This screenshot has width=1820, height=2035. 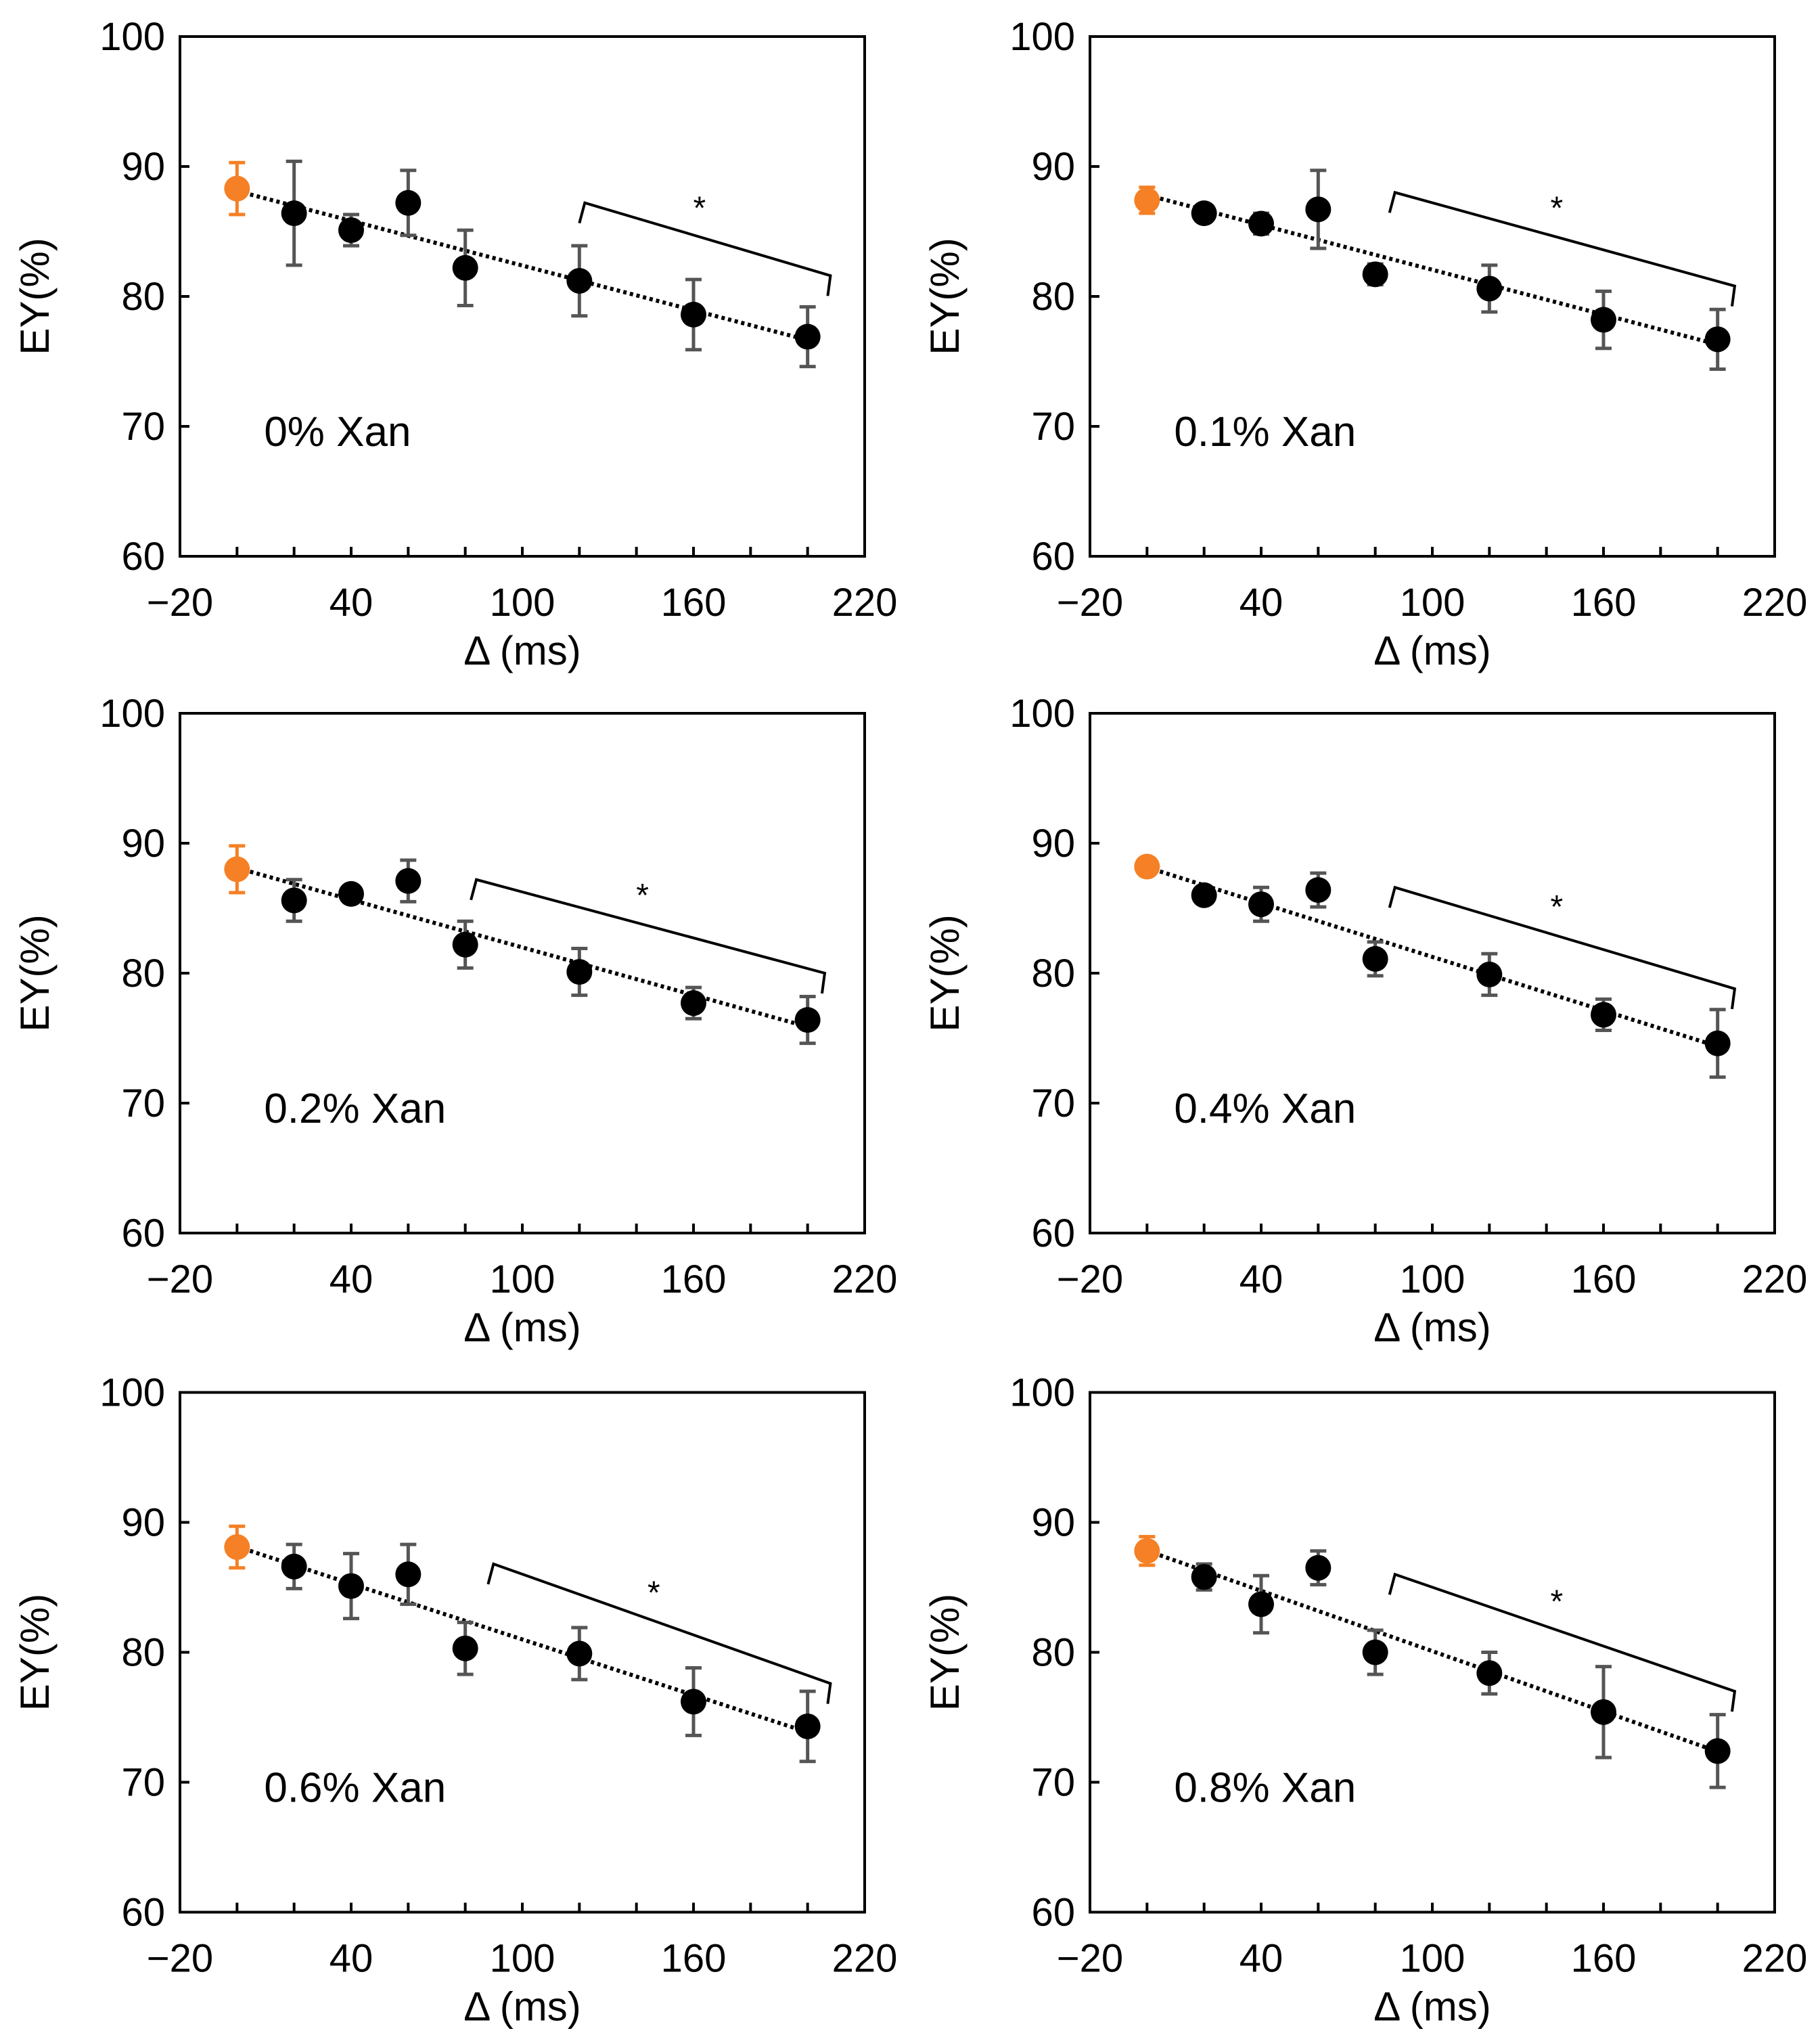 I want to click on panel-label: 0.2% Xan, so click(x=355, y=1109).